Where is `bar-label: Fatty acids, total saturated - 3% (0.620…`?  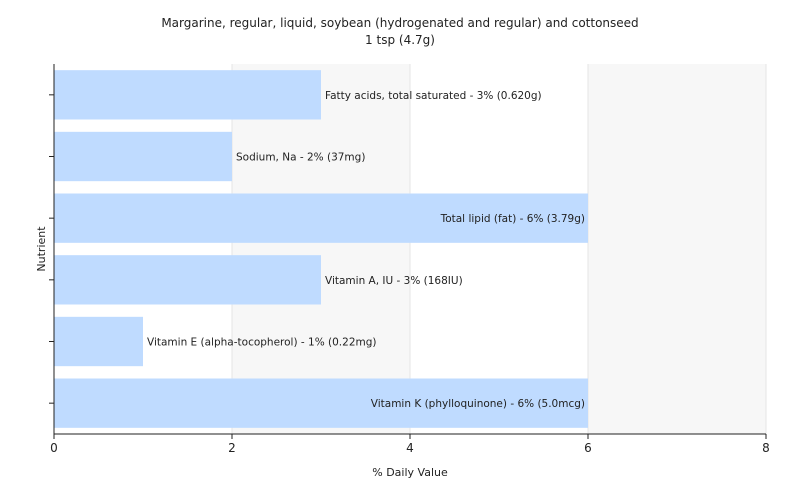
bar-label: Fatty acids, total saturated - 3% (0.620… is located at coordinates (433, 96).